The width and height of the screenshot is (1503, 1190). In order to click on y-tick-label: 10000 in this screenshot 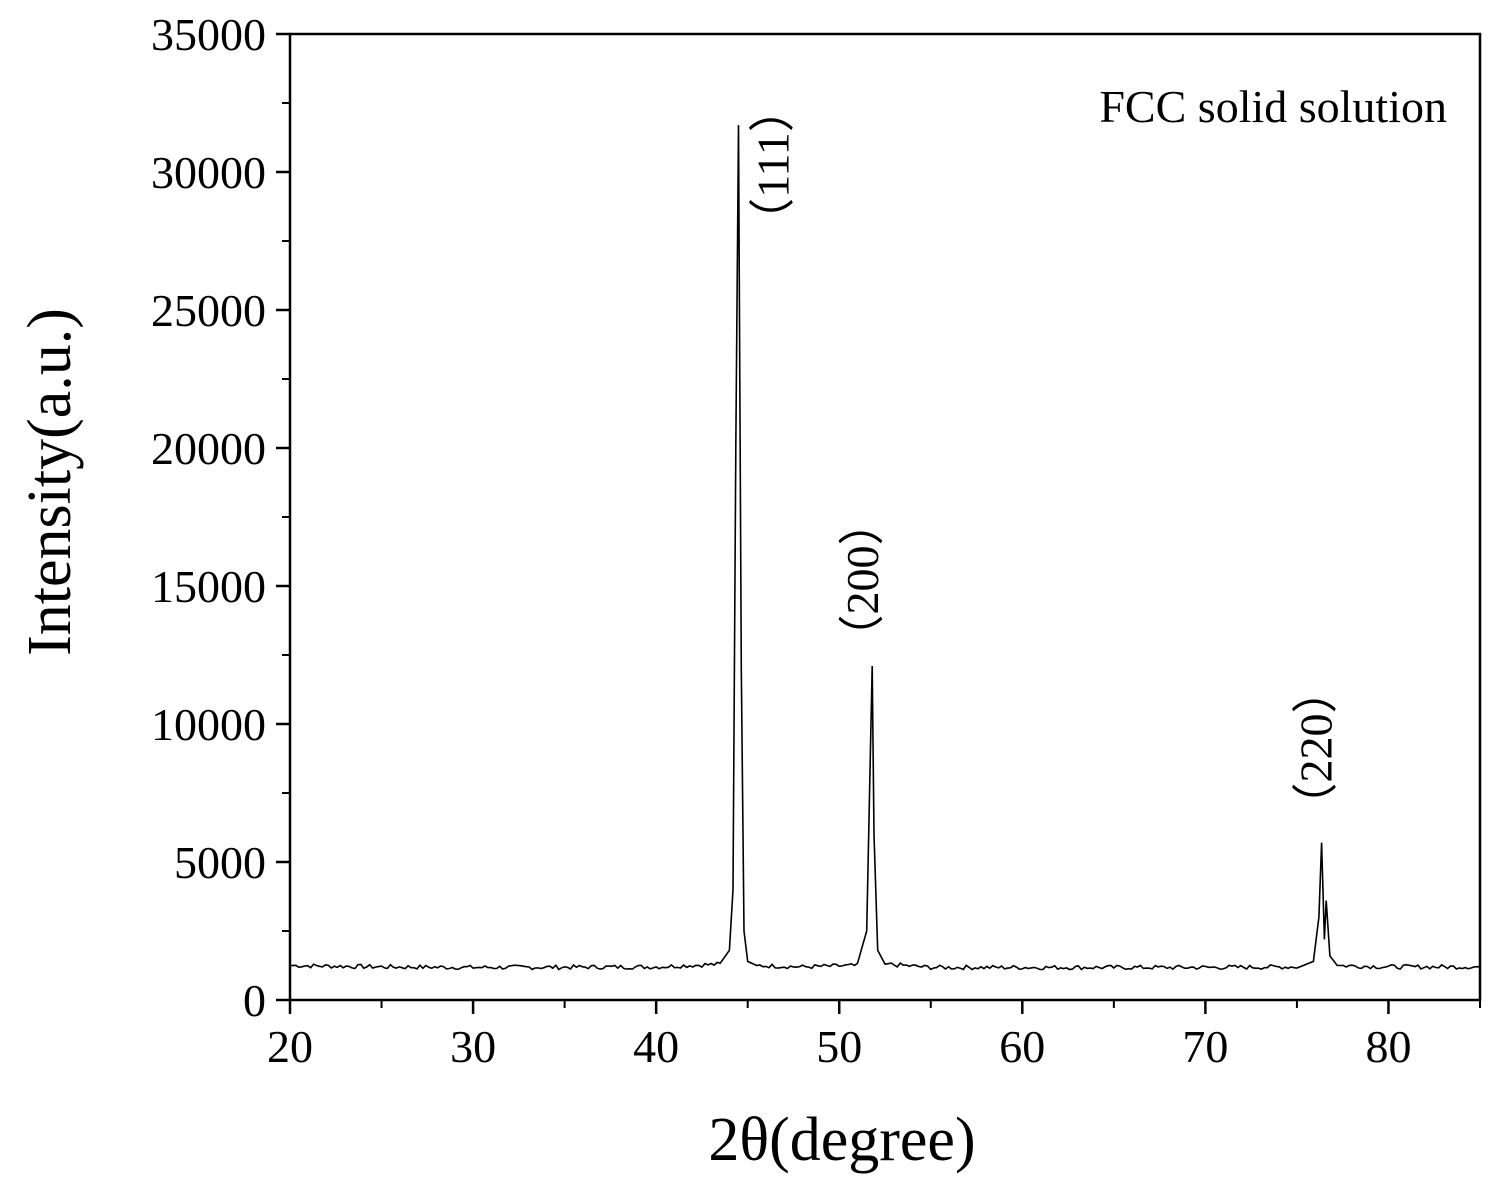, I will do `click(208, 724)`.